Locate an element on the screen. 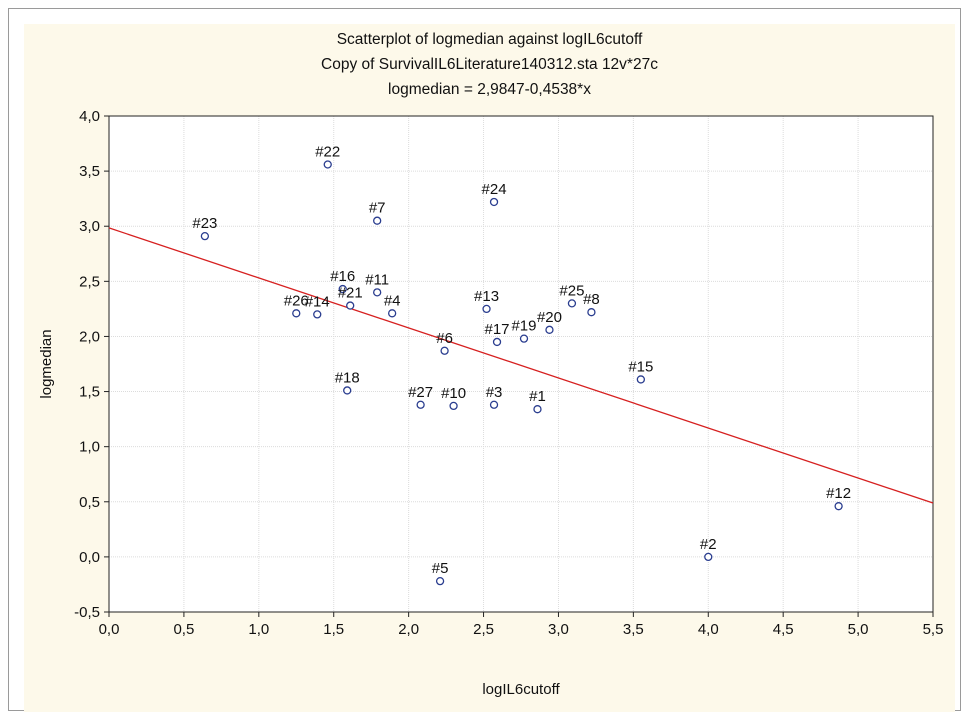 This screenshot has width=969, height=719. data-point-label: #22 is located at coordinates (327, 151).